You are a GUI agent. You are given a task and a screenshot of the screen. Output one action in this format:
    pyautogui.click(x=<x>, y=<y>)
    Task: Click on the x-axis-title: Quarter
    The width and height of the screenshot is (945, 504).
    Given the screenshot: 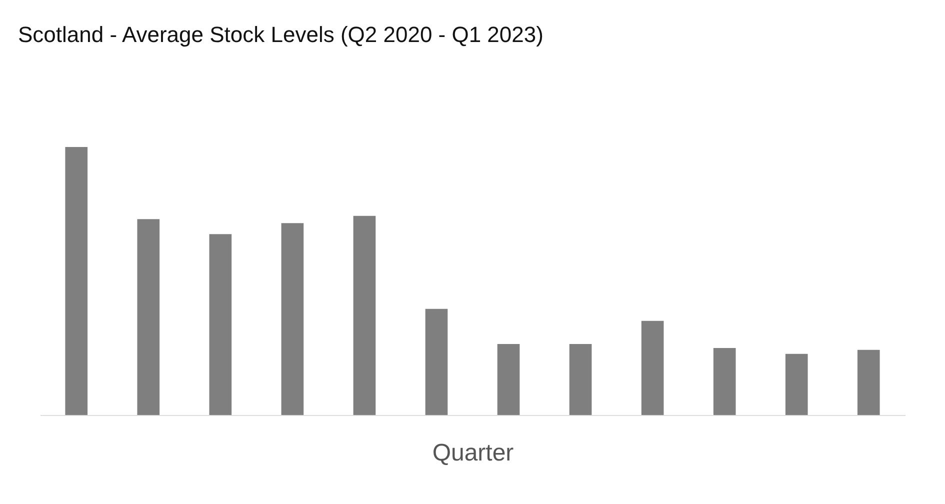 What is the action you would take?
    pyautogui.click(x=473, y=453)
    